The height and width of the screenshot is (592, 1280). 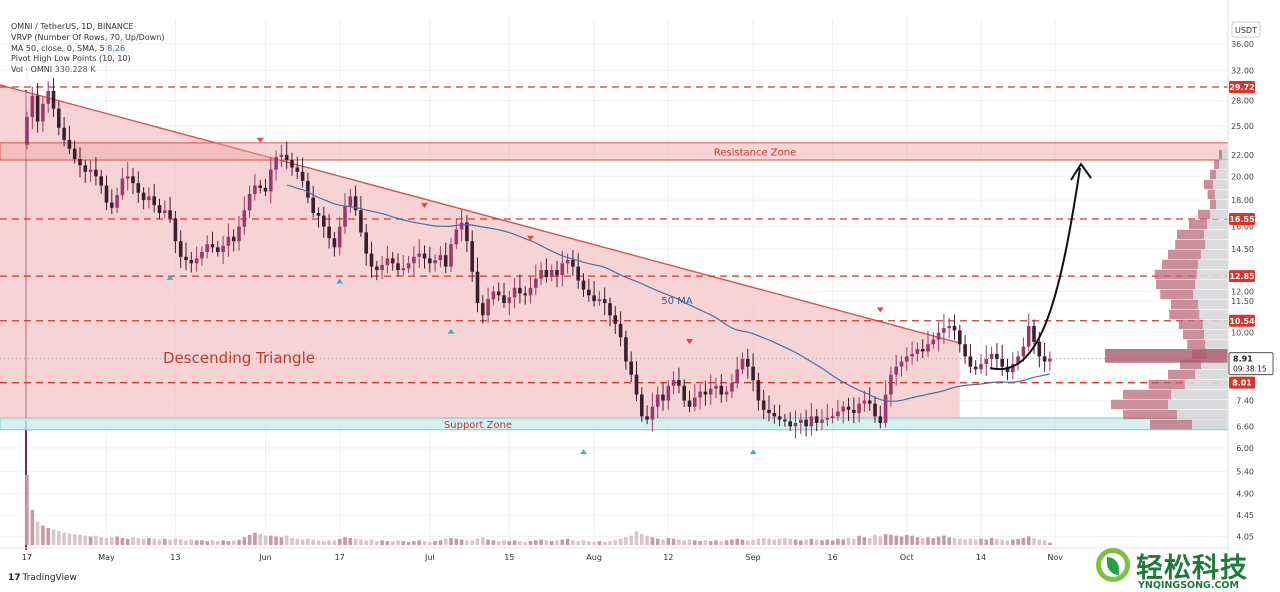 I want to click on resistance-zone-label: Resistance Zone, so click(x=755, y=152).